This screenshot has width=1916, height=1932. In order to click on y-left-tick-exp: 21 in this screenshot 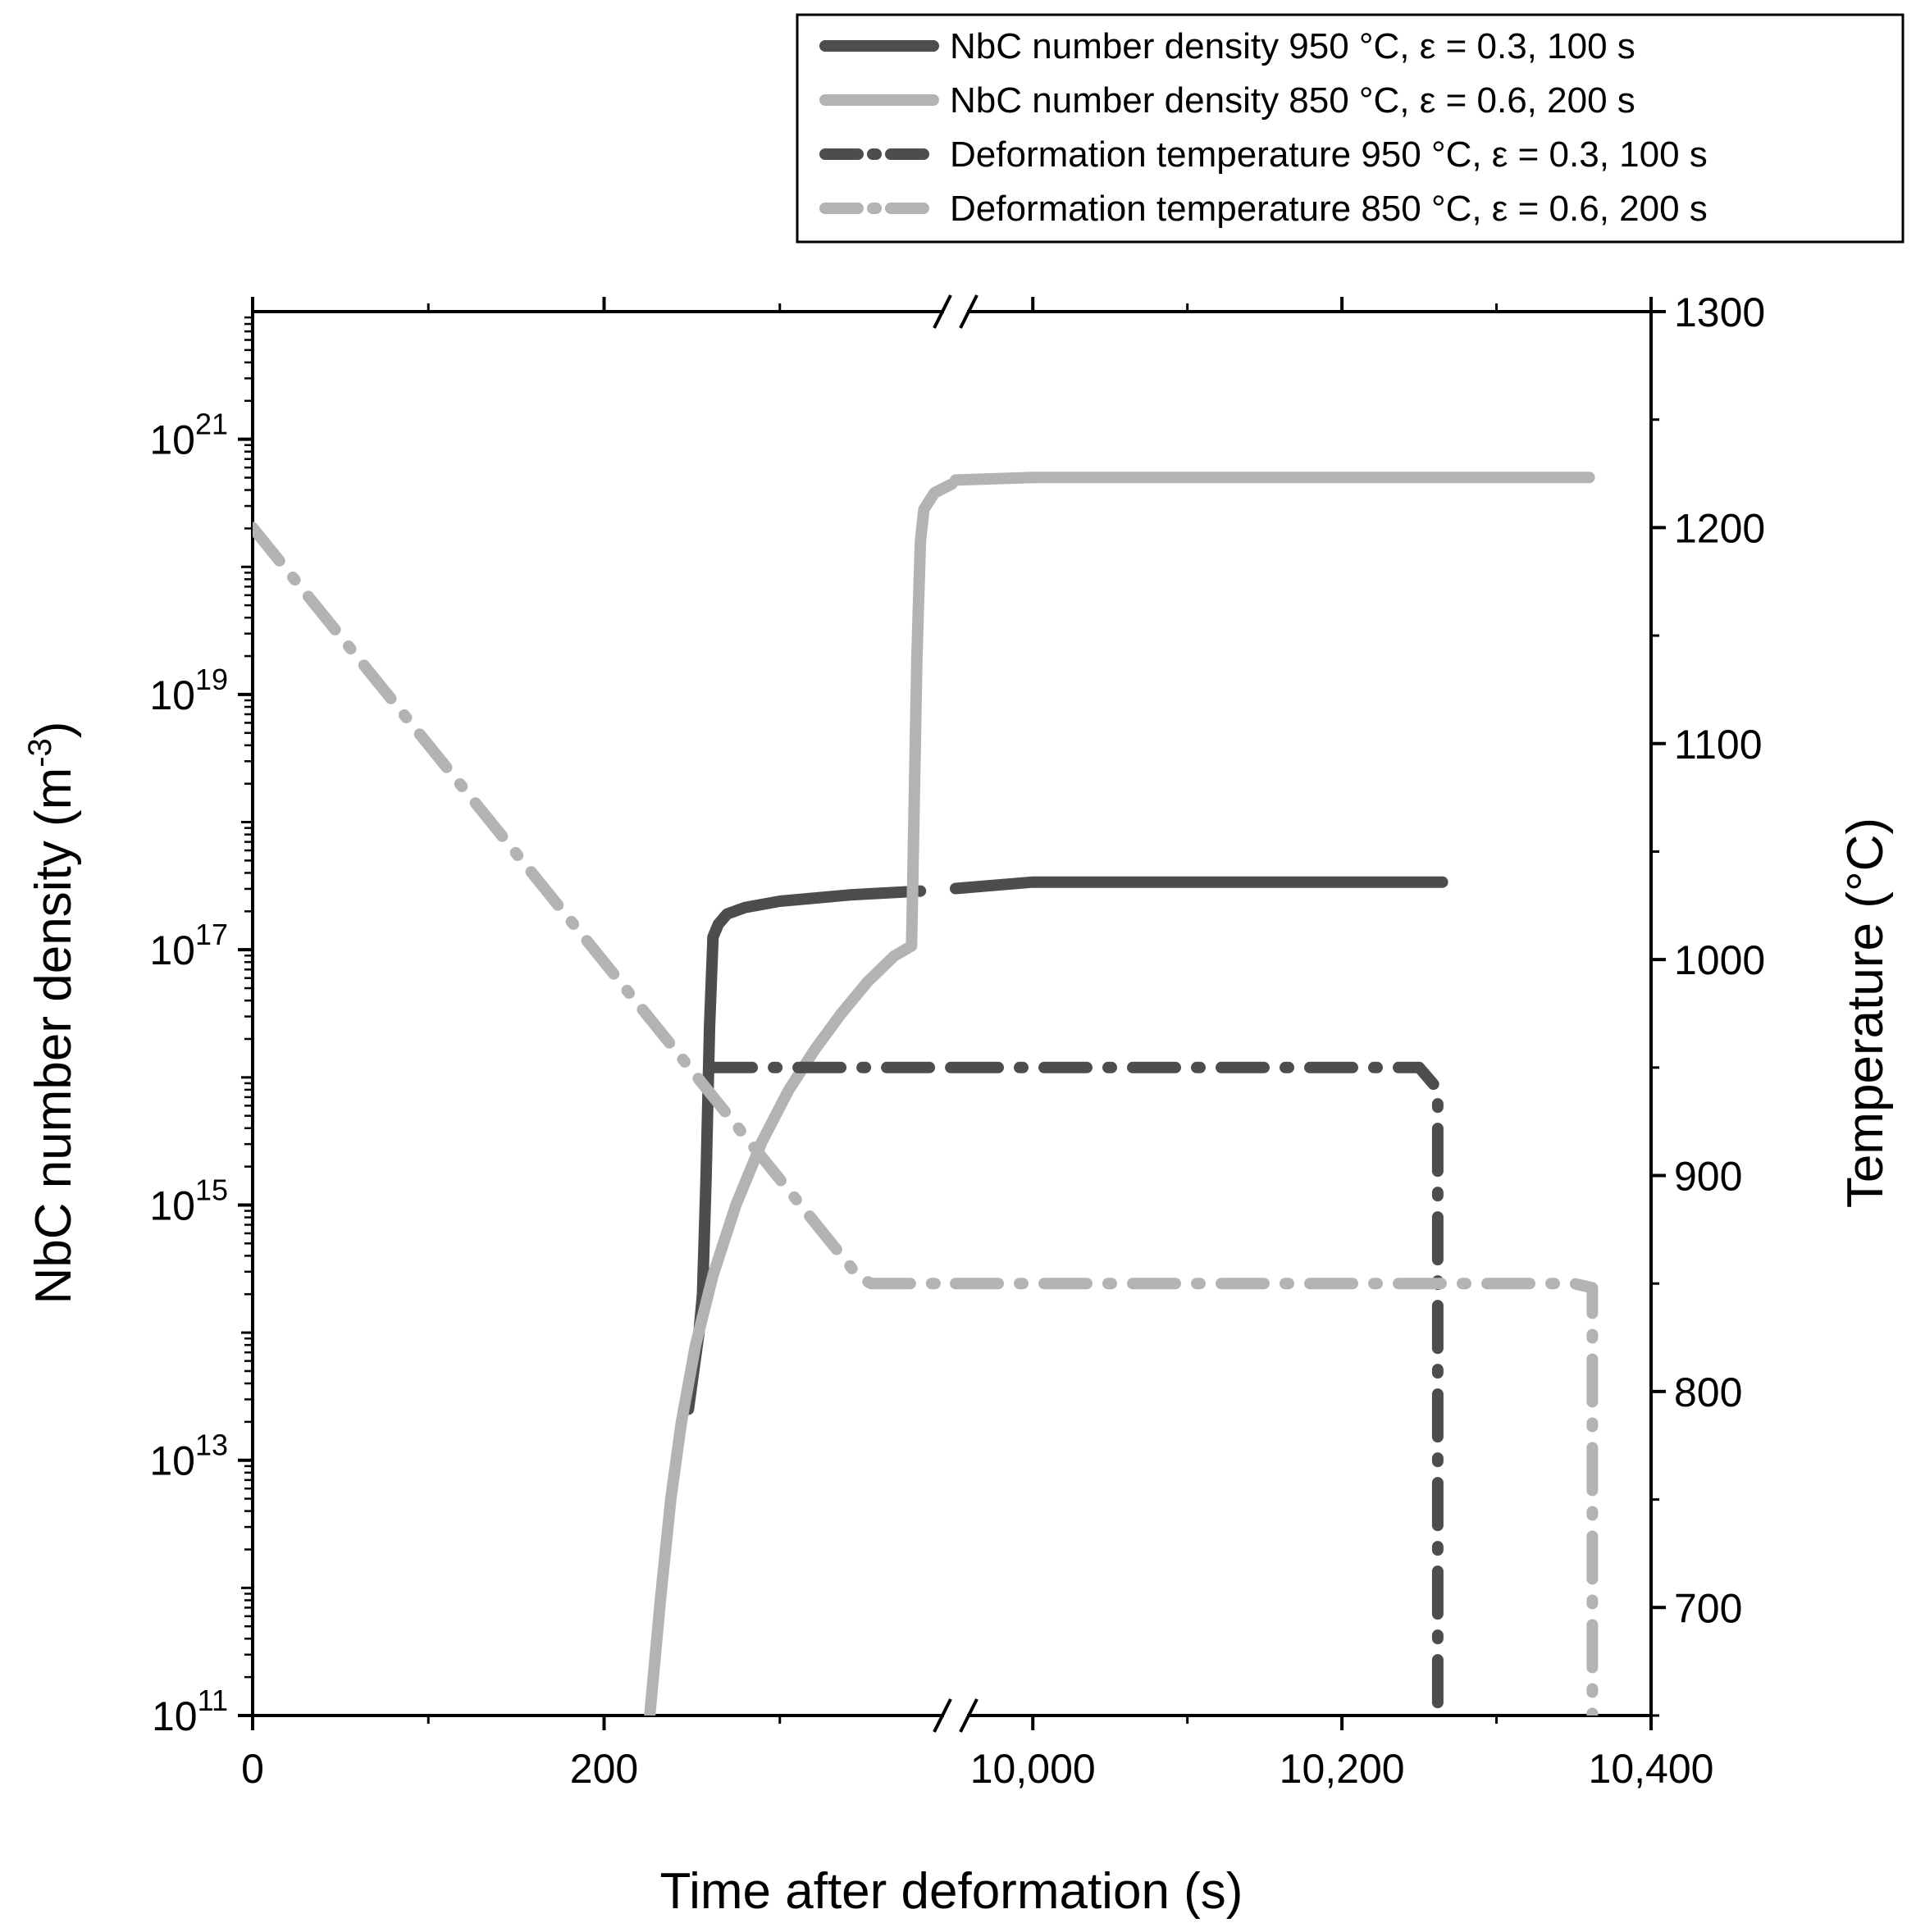, I will do `click(212, 424)`.